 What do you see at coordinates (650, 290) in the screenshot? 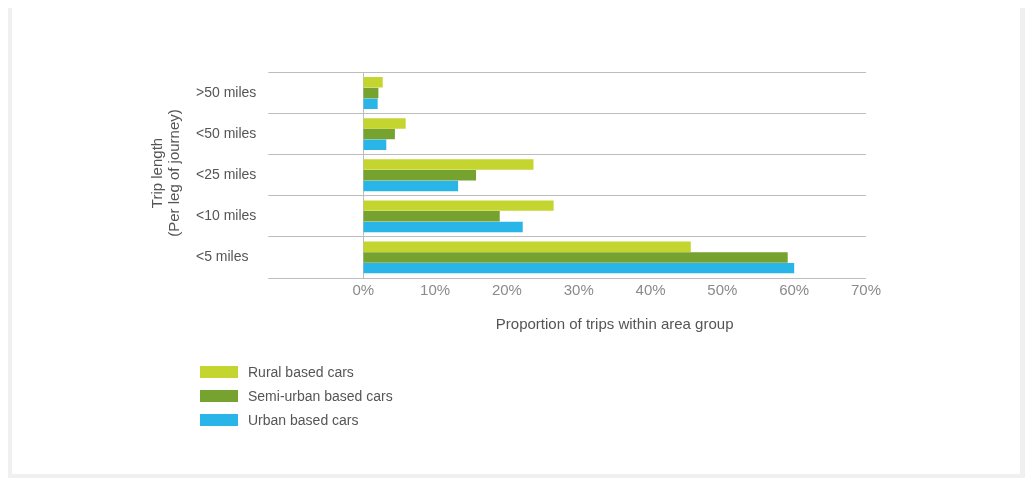
I see `x-tick-label: 40%` at bounding box center [650, 290].